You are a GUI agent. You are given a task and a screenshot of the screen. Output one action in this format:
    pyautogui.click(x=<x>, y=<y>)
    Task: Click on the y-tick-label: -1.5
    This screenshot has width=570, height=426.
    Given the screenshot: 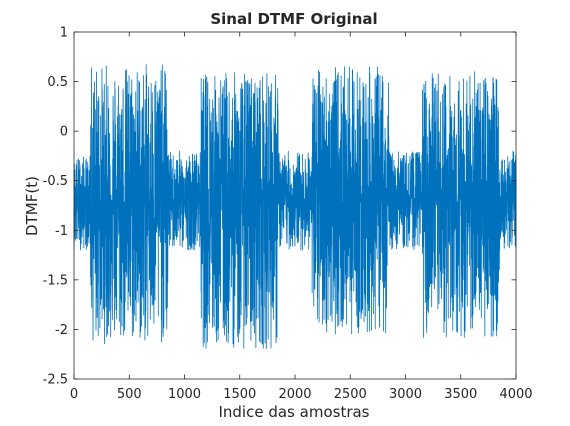 What is the action you would take?
    pyautogui.click(x=55, y=280)
    